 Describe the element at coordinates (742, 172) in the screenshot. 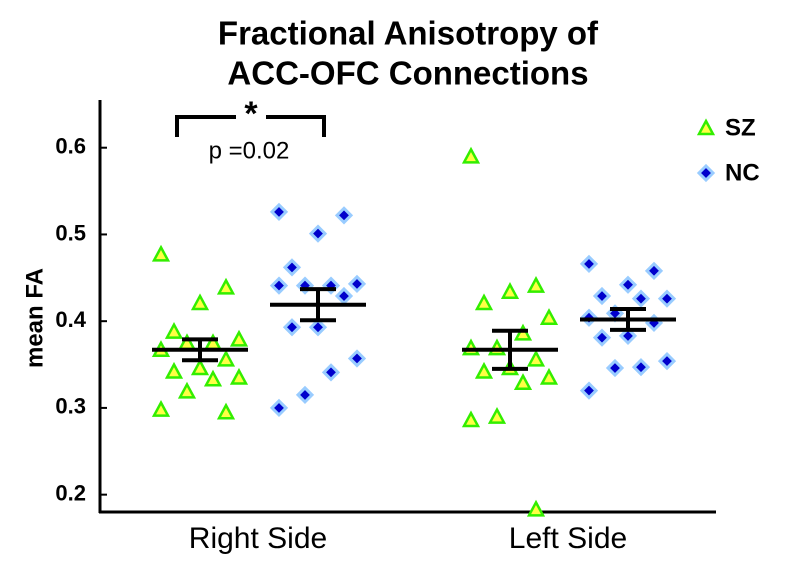

I see `legend-label: NC` at that location.